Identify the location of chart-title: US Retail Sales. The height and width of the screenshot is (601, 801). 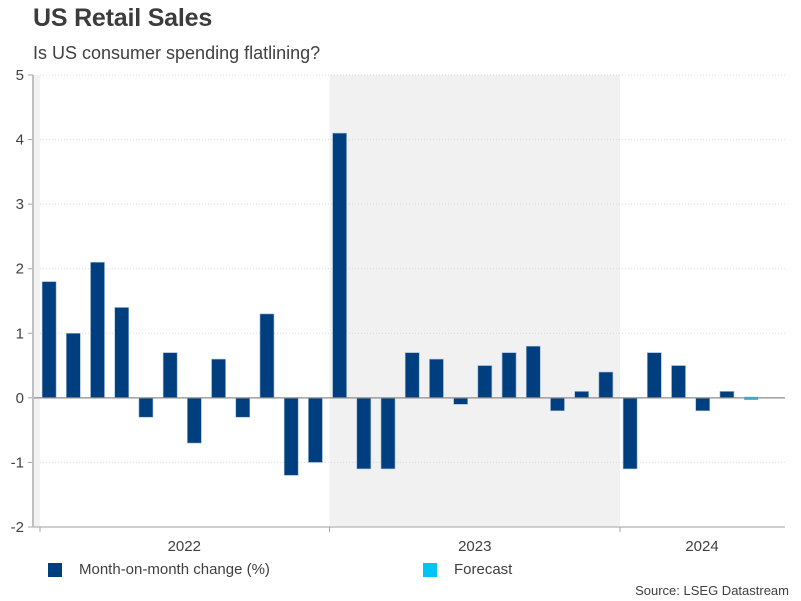
(123, 18).